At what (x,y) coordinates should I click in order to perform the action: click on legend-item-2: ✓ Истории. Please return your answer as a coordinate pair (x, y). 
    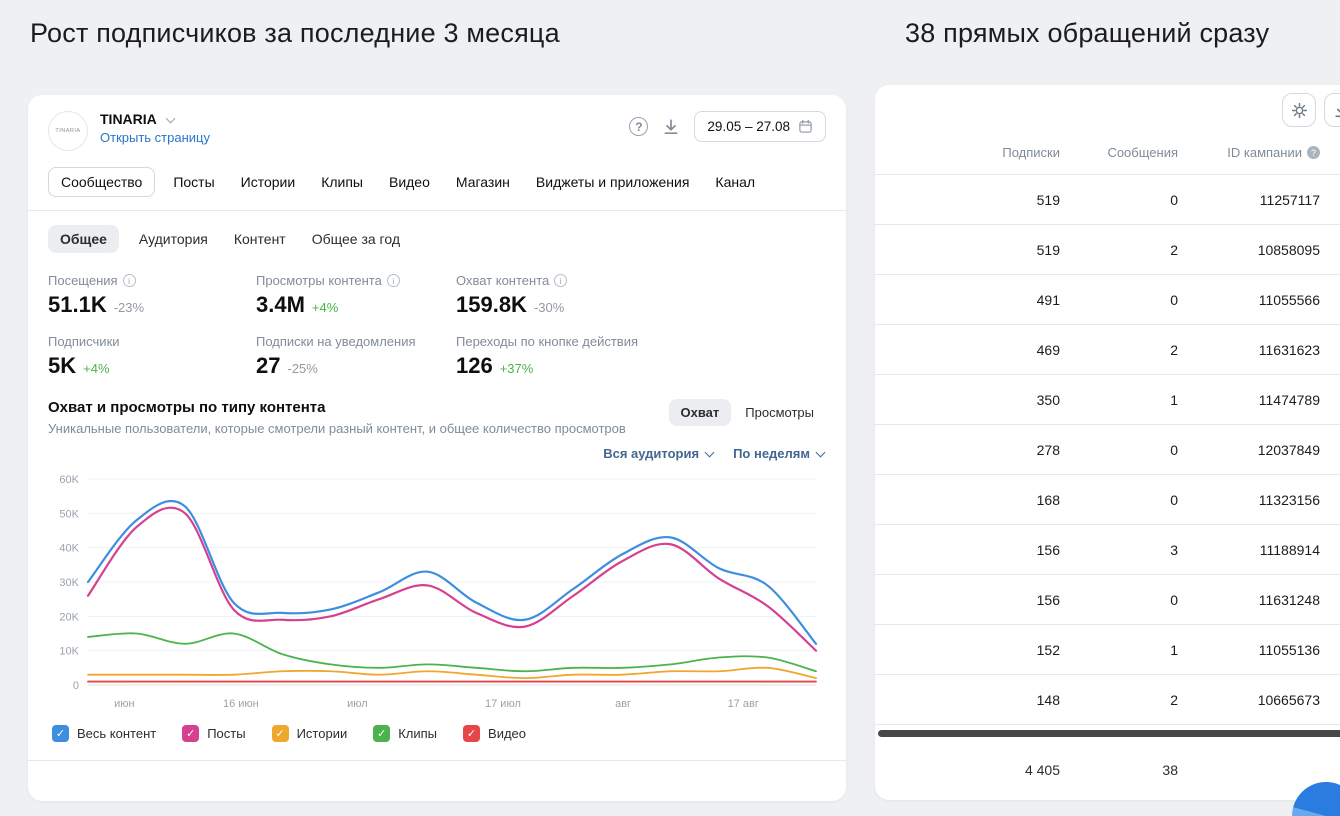
    Looking at the image, I should click on (309, 733).